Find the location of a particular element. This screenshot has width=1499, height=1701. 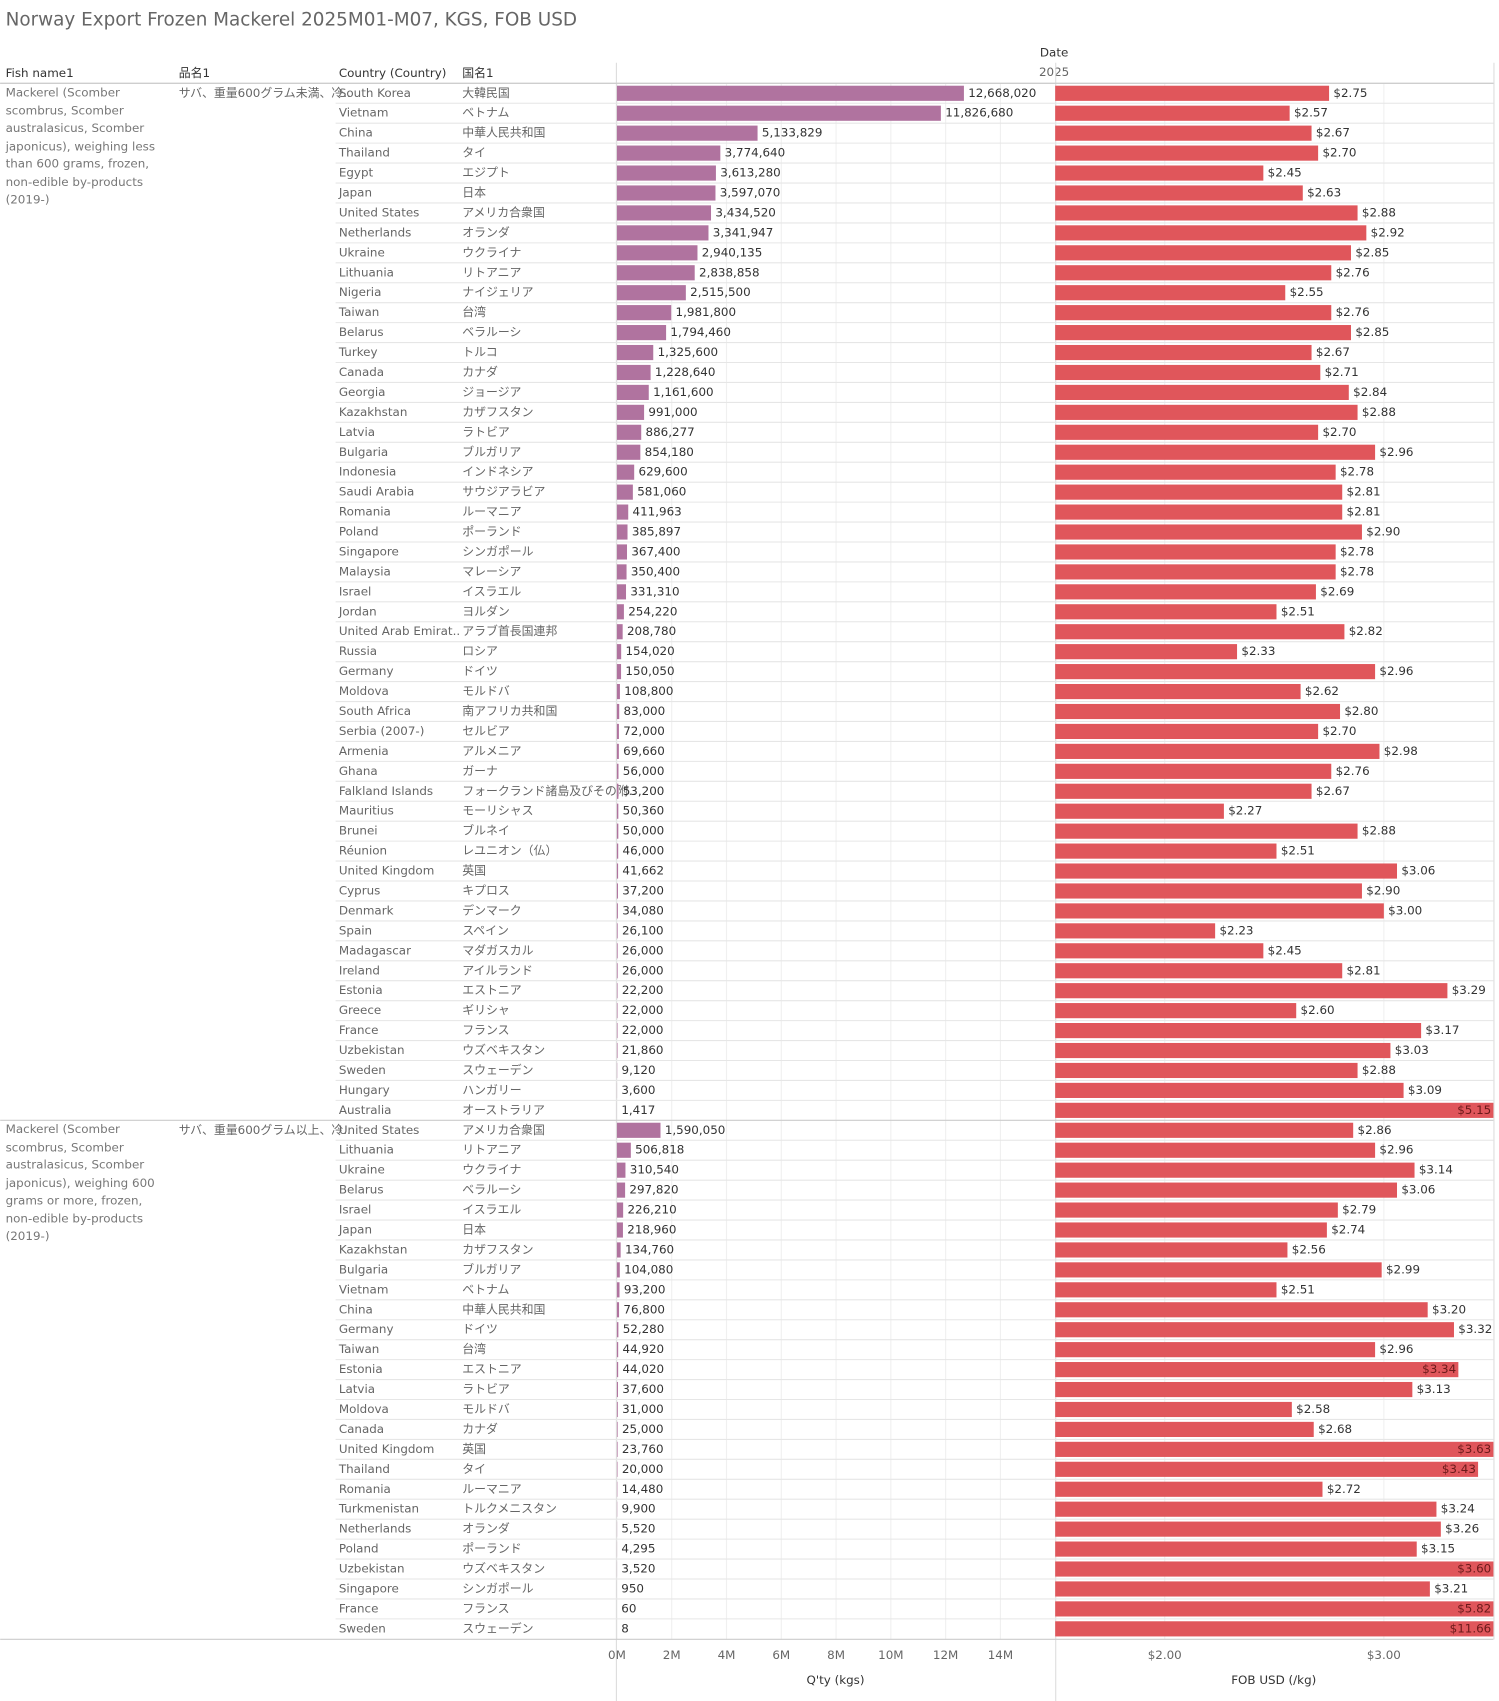

country: Uzbekistan is located at coordinates (372, 1050).